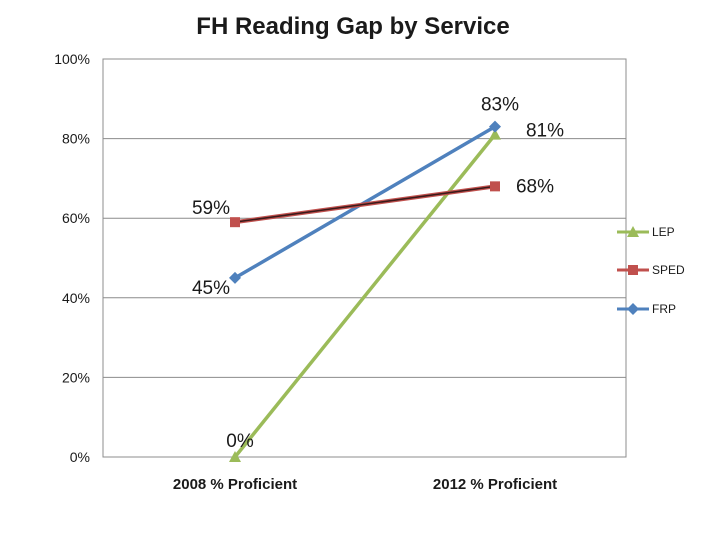  I want to click on y-tick-label: 20%, so click(76, 377).